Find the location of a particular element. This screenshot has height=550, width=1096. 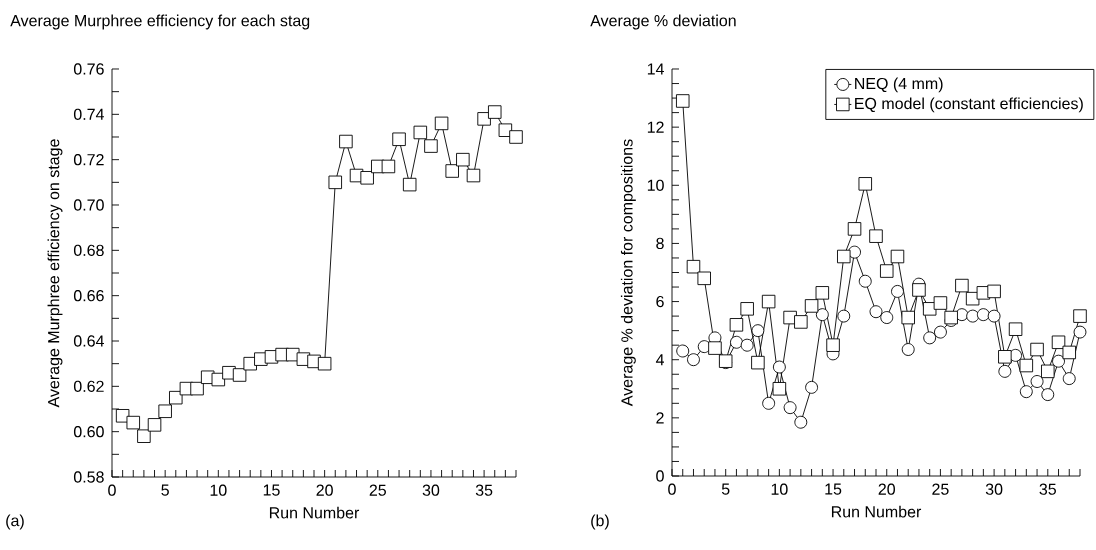

chart-title: Average % deviation is located at coordinates (663, 22).